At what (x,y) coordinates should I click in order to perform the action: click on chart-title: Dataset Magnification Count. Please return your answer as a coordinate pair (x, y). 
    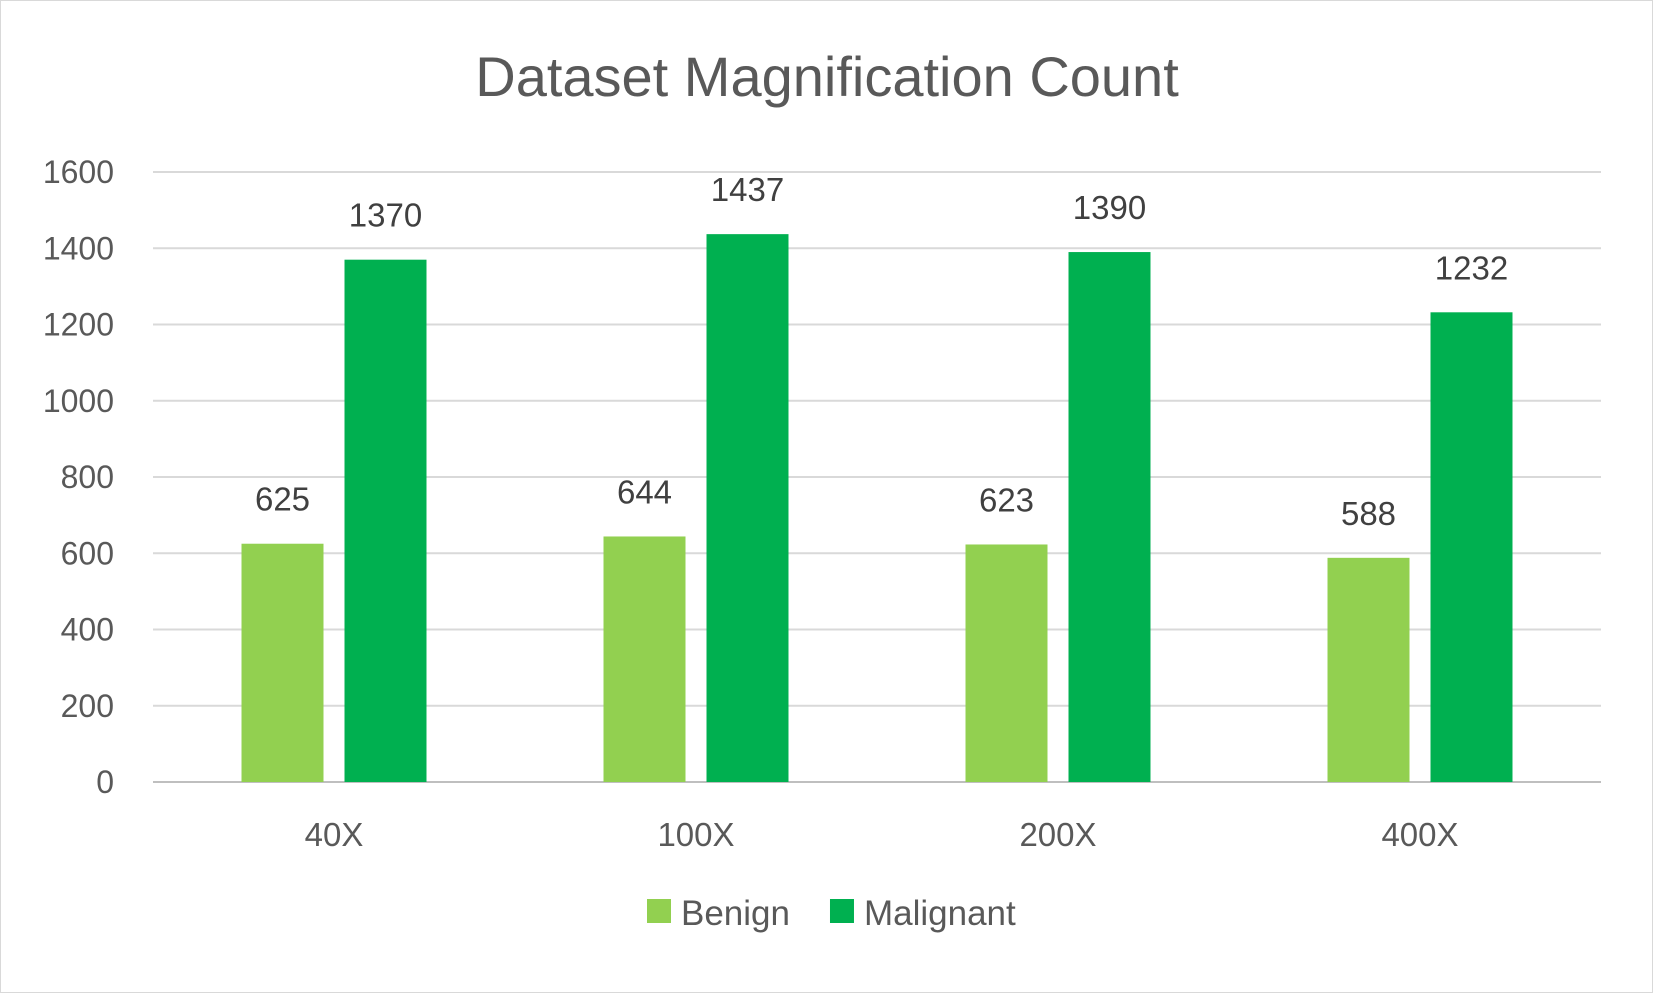
    Looking at the image, I should click on (827, 76).